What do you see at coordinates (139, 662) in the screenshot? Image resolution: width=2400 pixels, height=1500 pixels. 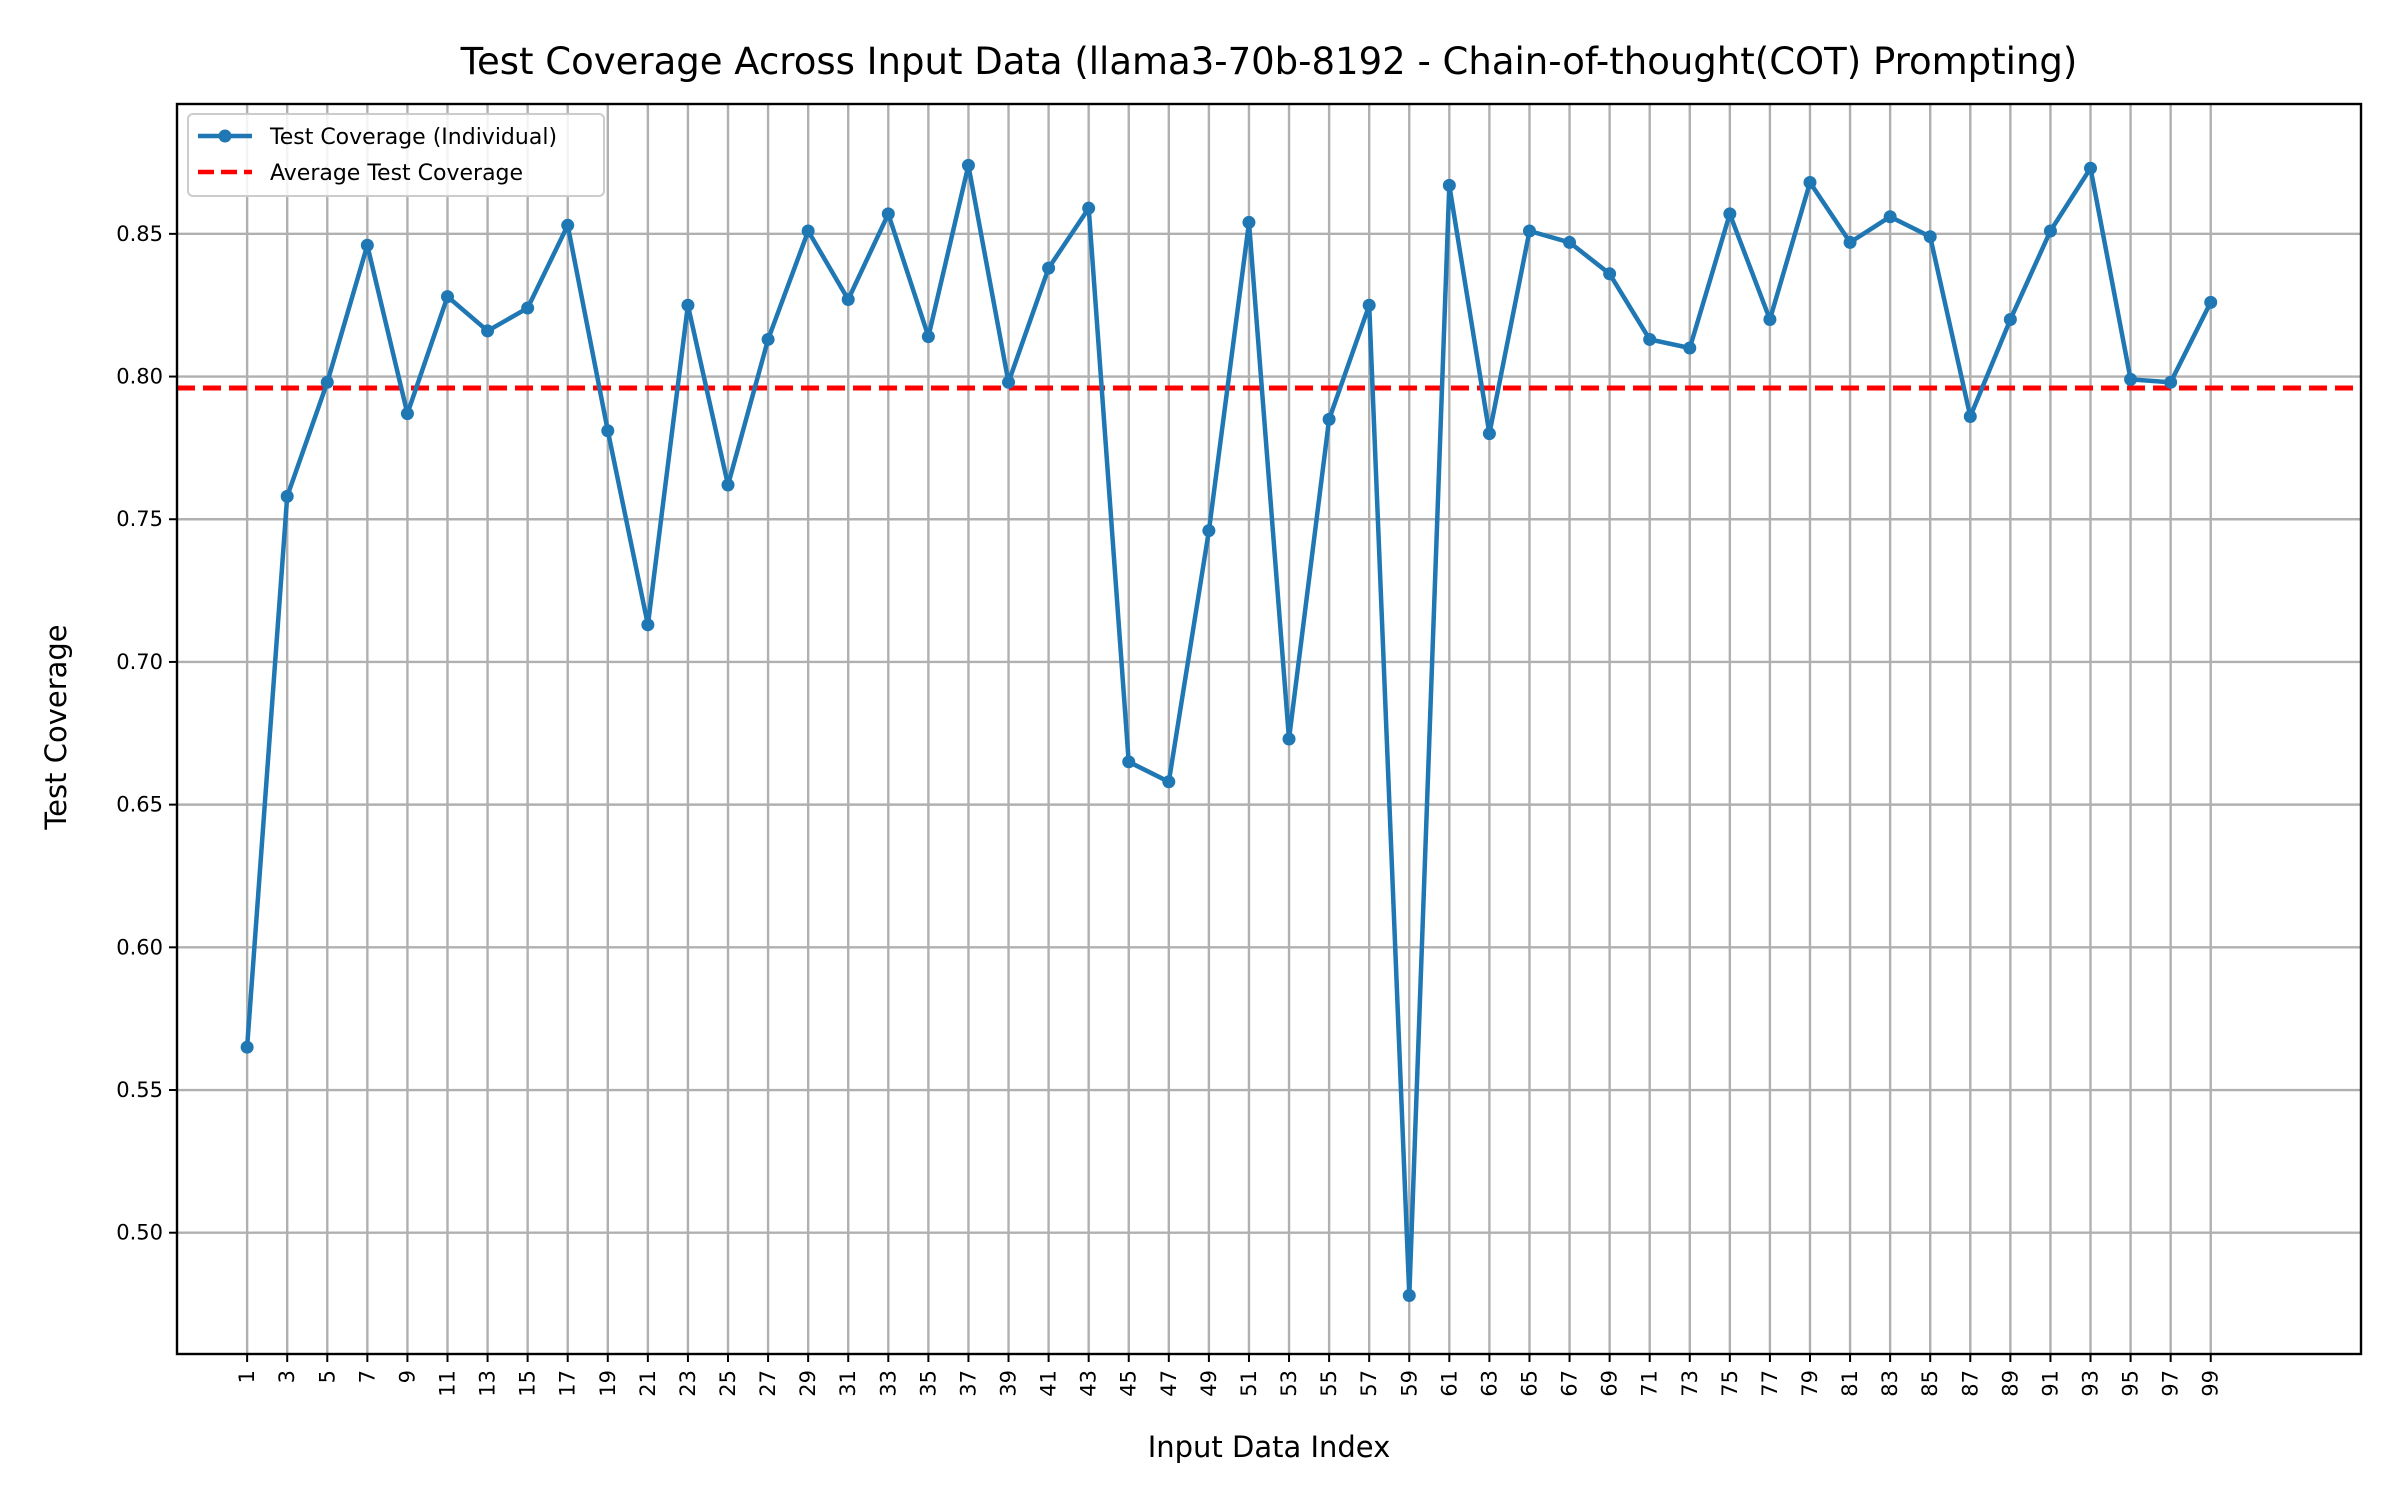 I see `y-tick-label: 0.70` at bounding box center [139, 662].